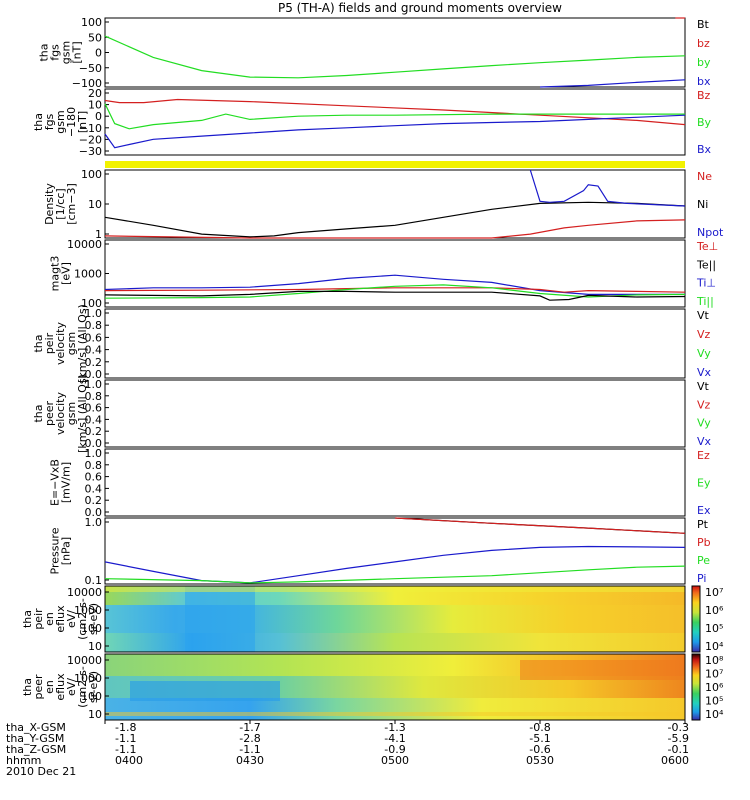  I want to click on svg-text: tha, so click(27, 687).